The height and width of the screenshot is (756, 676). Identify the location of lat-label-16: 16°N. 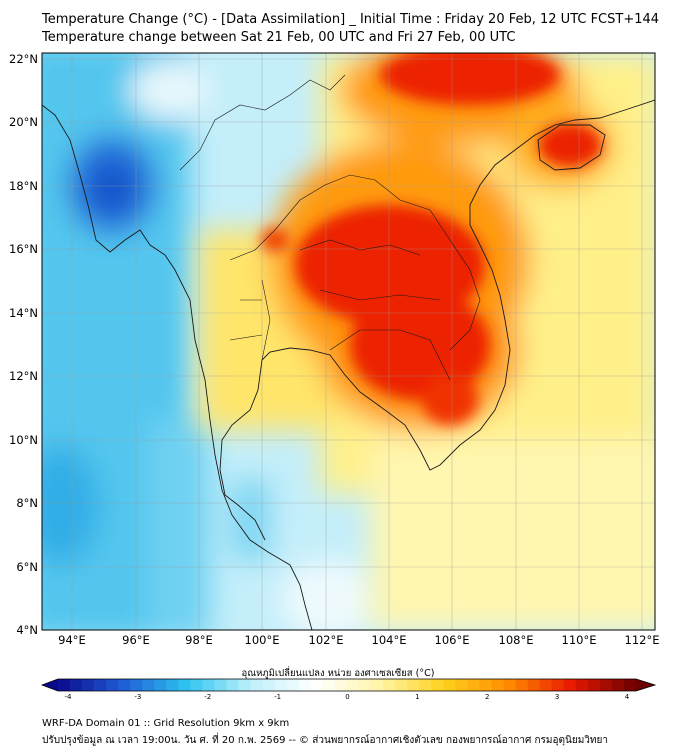
(23, 249).